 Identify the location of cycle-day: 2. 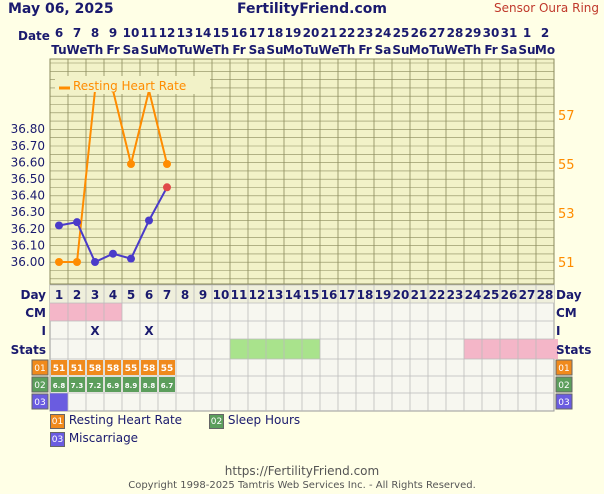
(77, 295).